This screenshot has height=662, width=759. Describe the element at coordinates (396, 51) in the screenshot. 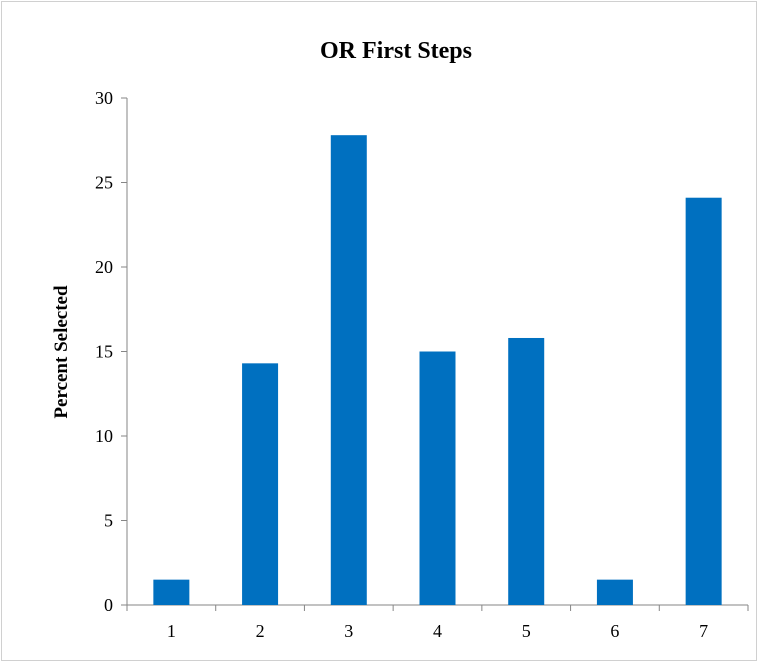

I see `chart-title: OR First Steps` at that location.